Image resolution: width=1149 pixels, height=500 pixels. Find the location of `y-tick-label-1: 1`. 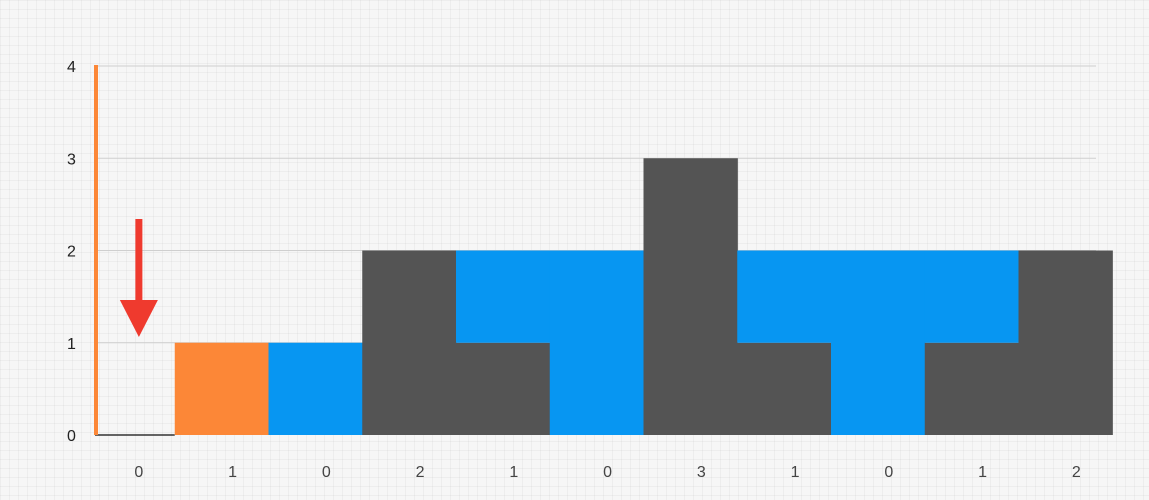

y-tick-label-1: 1 is located at coordinates (71, 344).